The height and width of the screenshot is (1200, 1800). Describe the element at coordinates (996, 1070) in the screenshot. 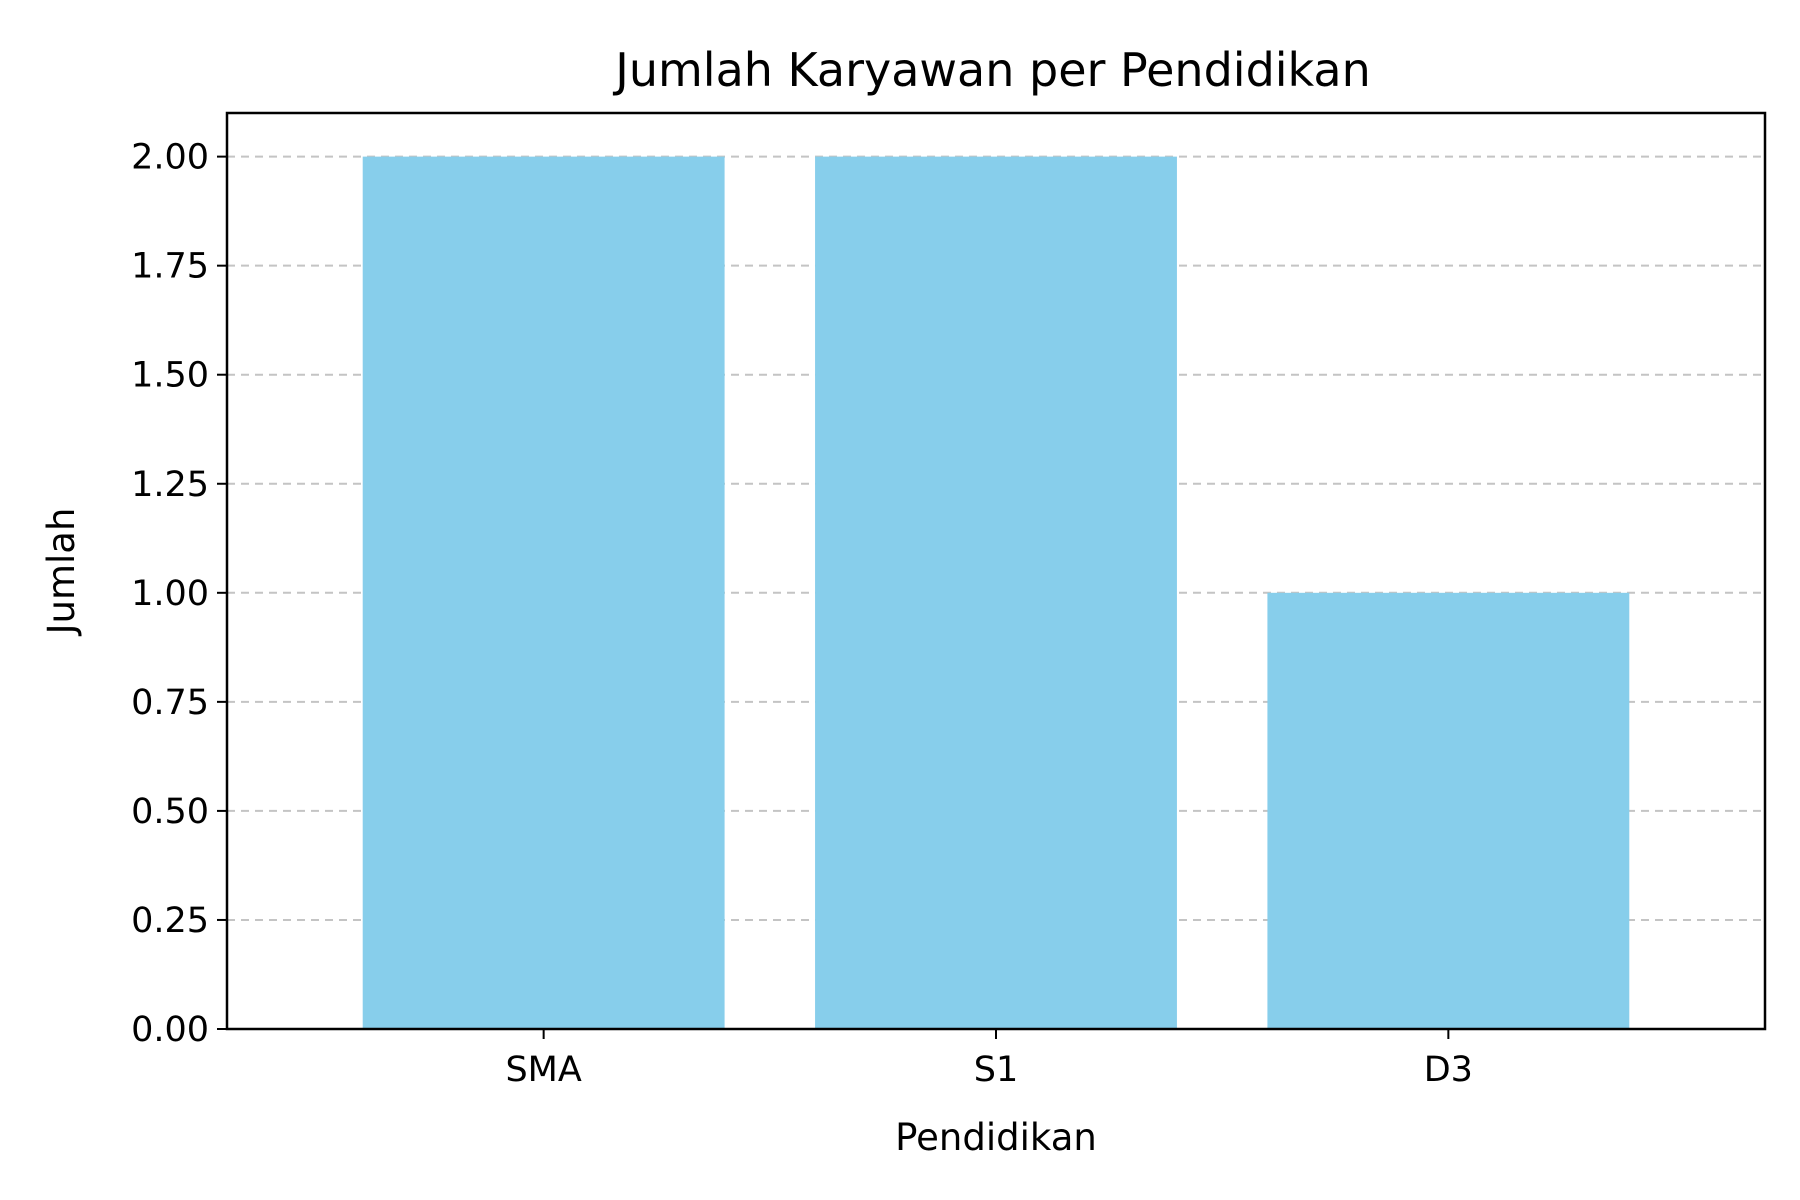

I see `x-tick-label: S1` at that location.